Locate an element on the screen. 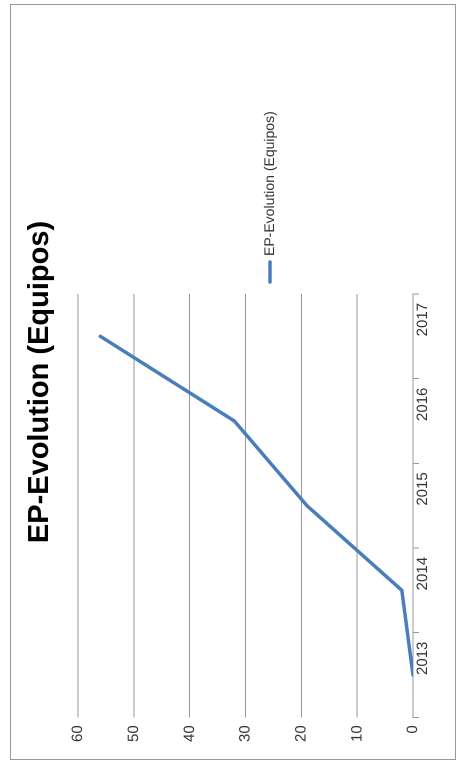 The image size is (459, 764). x-tick-label: 20 is located at coordinates (301, 733).